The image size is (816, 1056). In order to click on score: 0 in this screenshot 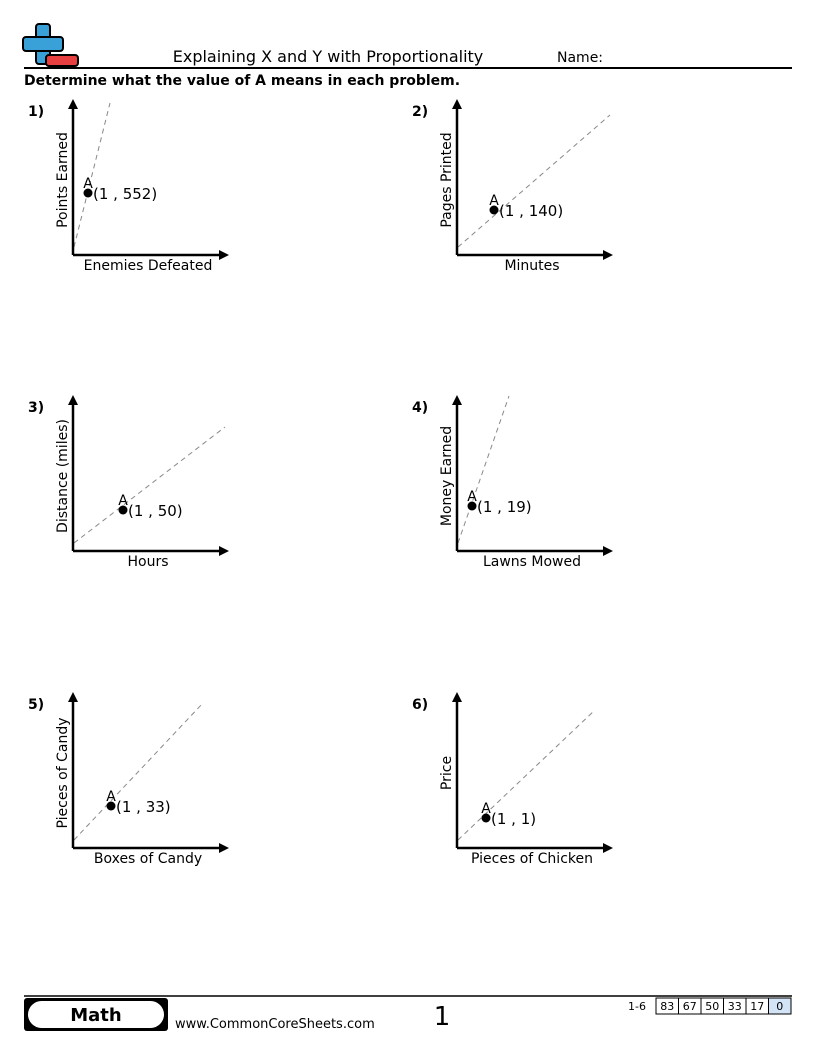, I will do `click(779, 1006)`.